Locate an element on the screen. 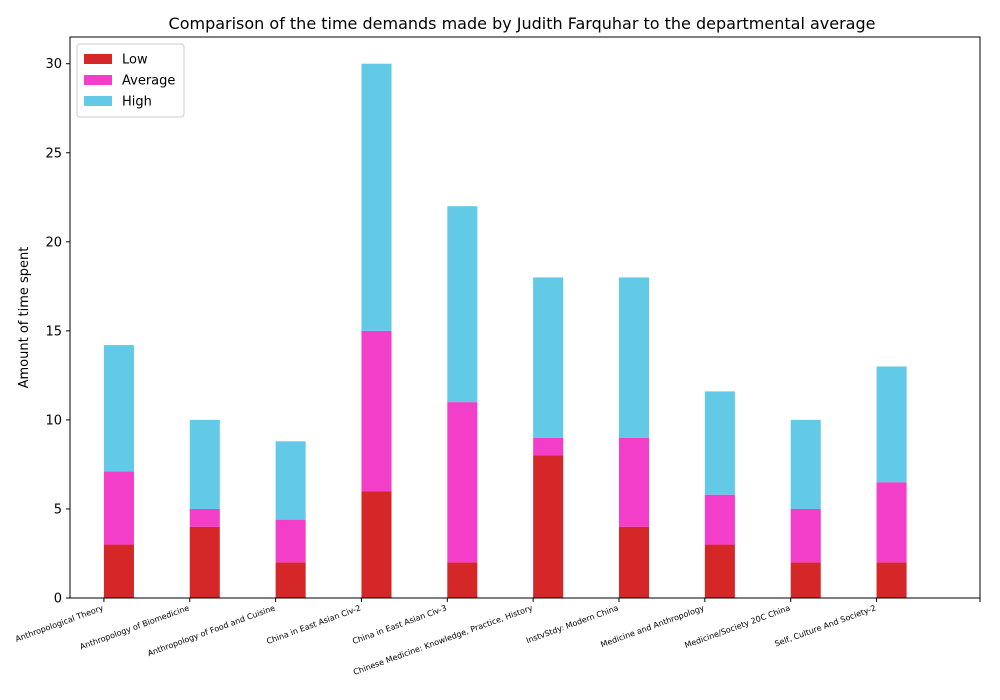 This screenshot has height=700, width=1000. x-tick-label: China in East Asian Civ-2 is located at coordinates (313, 624).